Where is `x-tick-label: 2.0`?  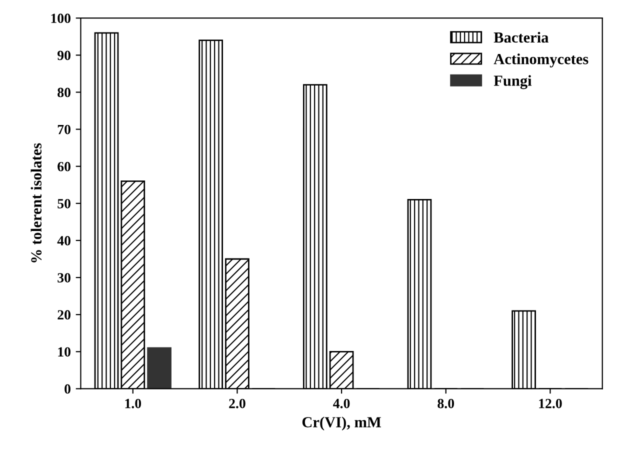 x-tick-label: 2.0 is located at coordinates (237, 403).